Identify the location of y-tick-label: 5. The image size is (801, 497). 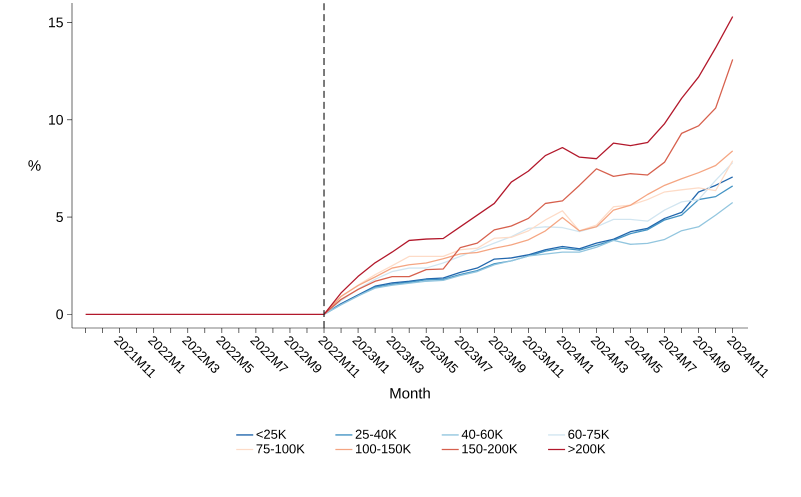
(59, 217).